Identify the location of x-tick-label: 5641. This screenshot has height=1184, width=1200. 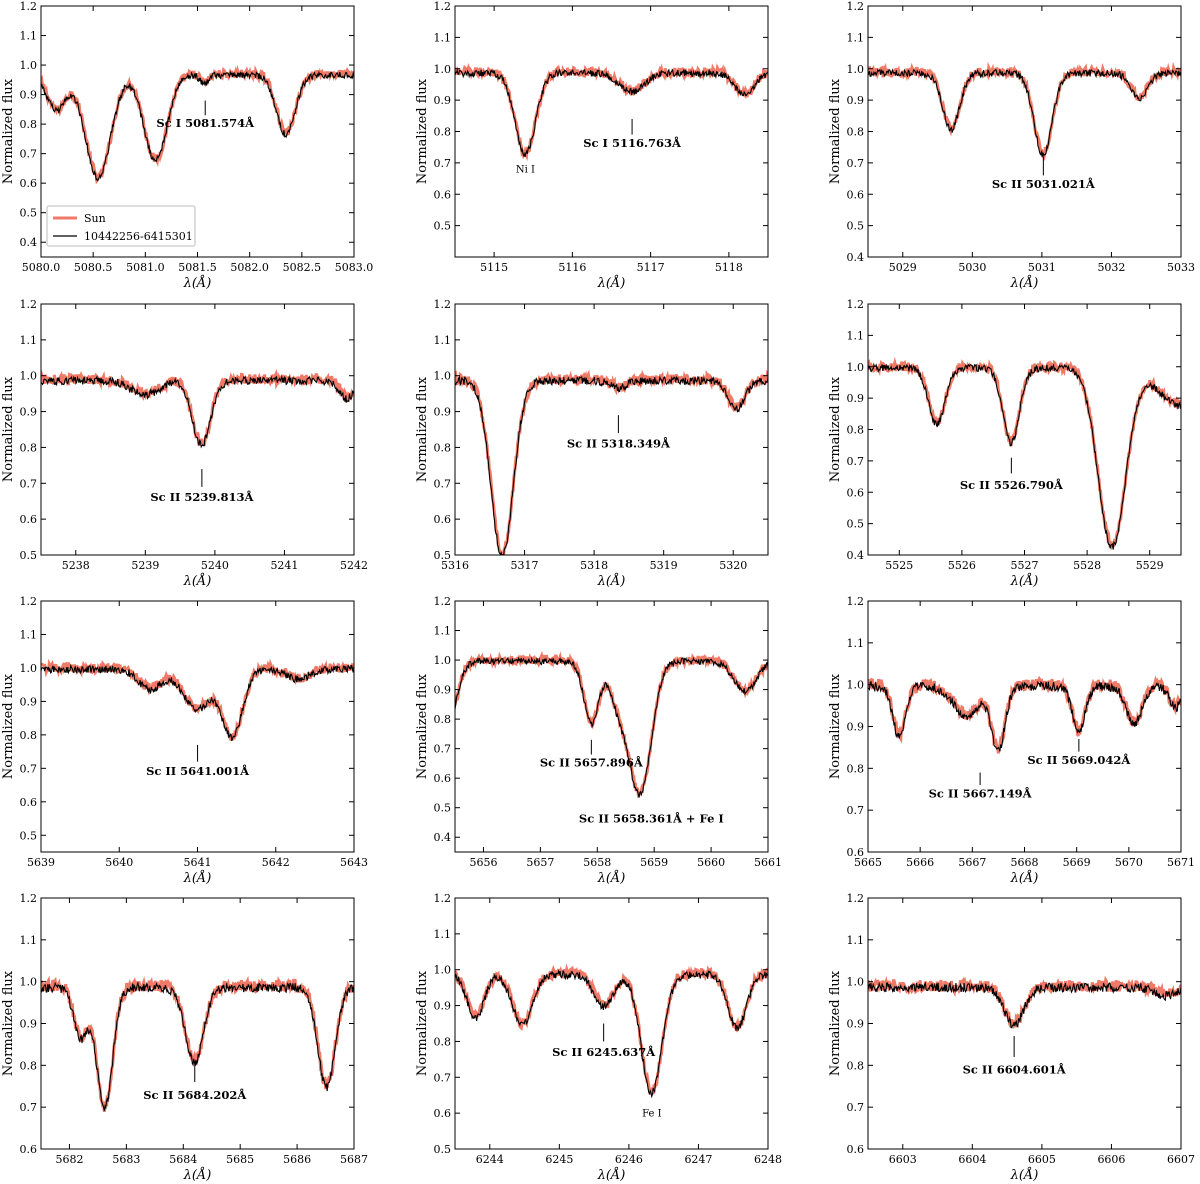
(198, 862).